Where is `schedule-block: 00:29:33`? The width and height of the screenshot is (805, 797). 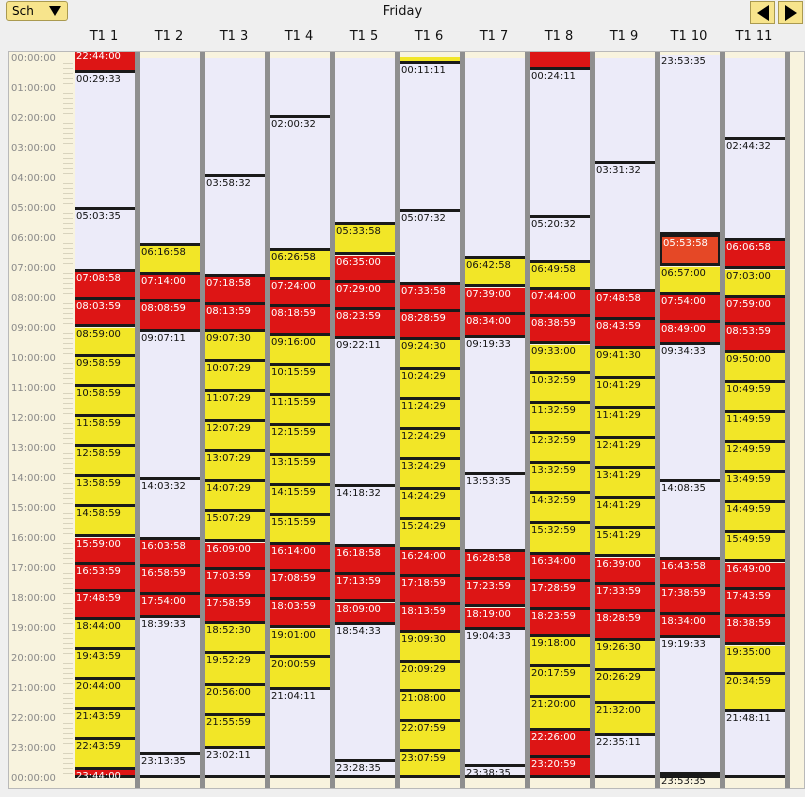
schedule-block: 00:29:33 is located at coordinates (105, 141).